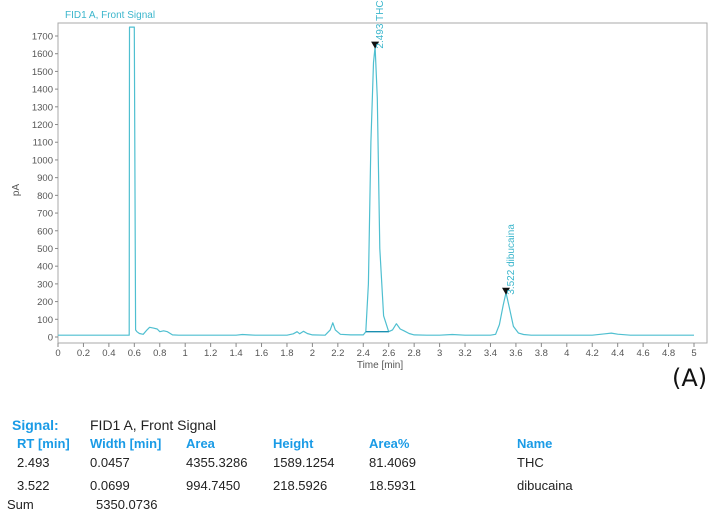  Describe the element at coordinates (617, 353) in the screenshot. I see `x-tick-label: 4.4` at that location.